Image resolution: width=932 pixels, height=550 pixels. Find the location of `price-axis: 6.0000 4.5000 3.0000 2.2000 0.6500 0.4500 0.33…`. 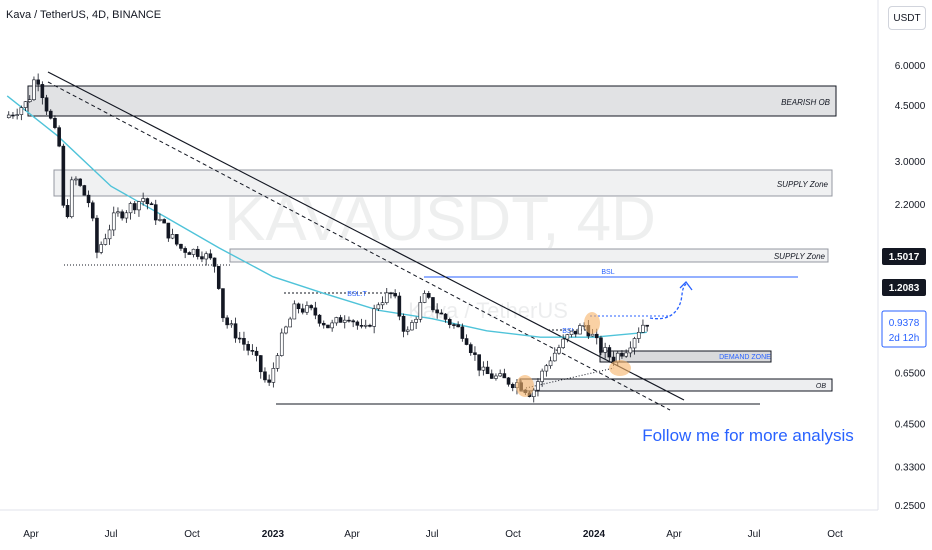

price-axis: 6.0000 4.5000 3.0000 2.2000 0.6500 0.4500 0.33… is located at coordinates (910, 286).